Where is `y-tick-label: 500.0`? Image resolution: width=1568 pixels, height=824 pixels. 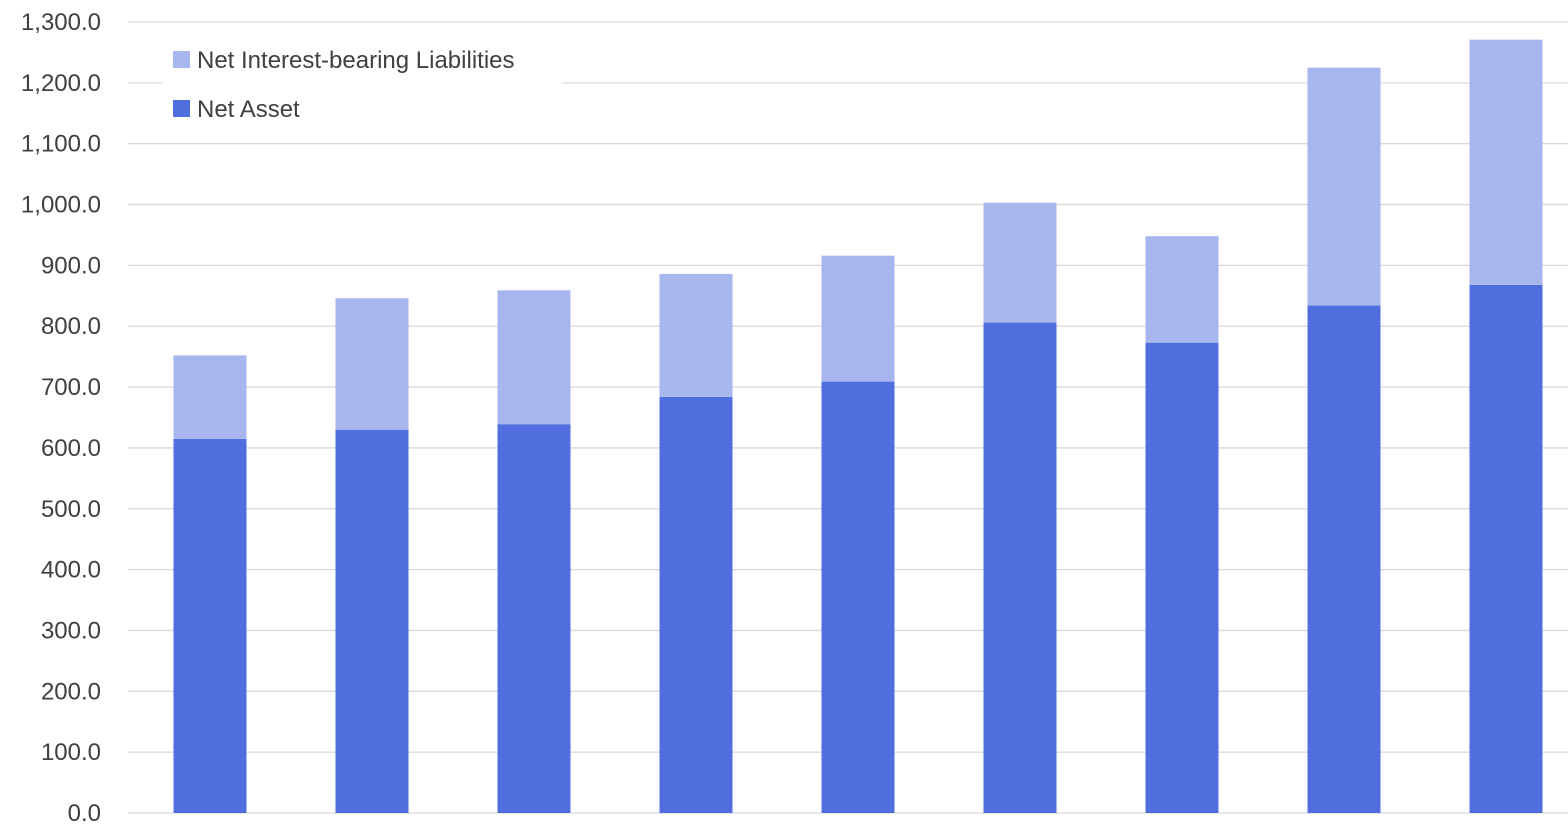 y-tick-label: 500.0 is located at coordinates (71, 509).